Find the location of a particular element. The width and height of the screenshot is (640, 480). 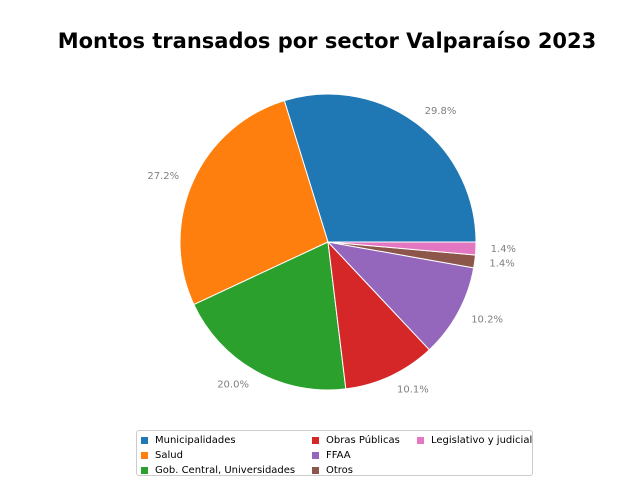

pie-slice-gob-central-universidades is located at coordinates (270, 316).